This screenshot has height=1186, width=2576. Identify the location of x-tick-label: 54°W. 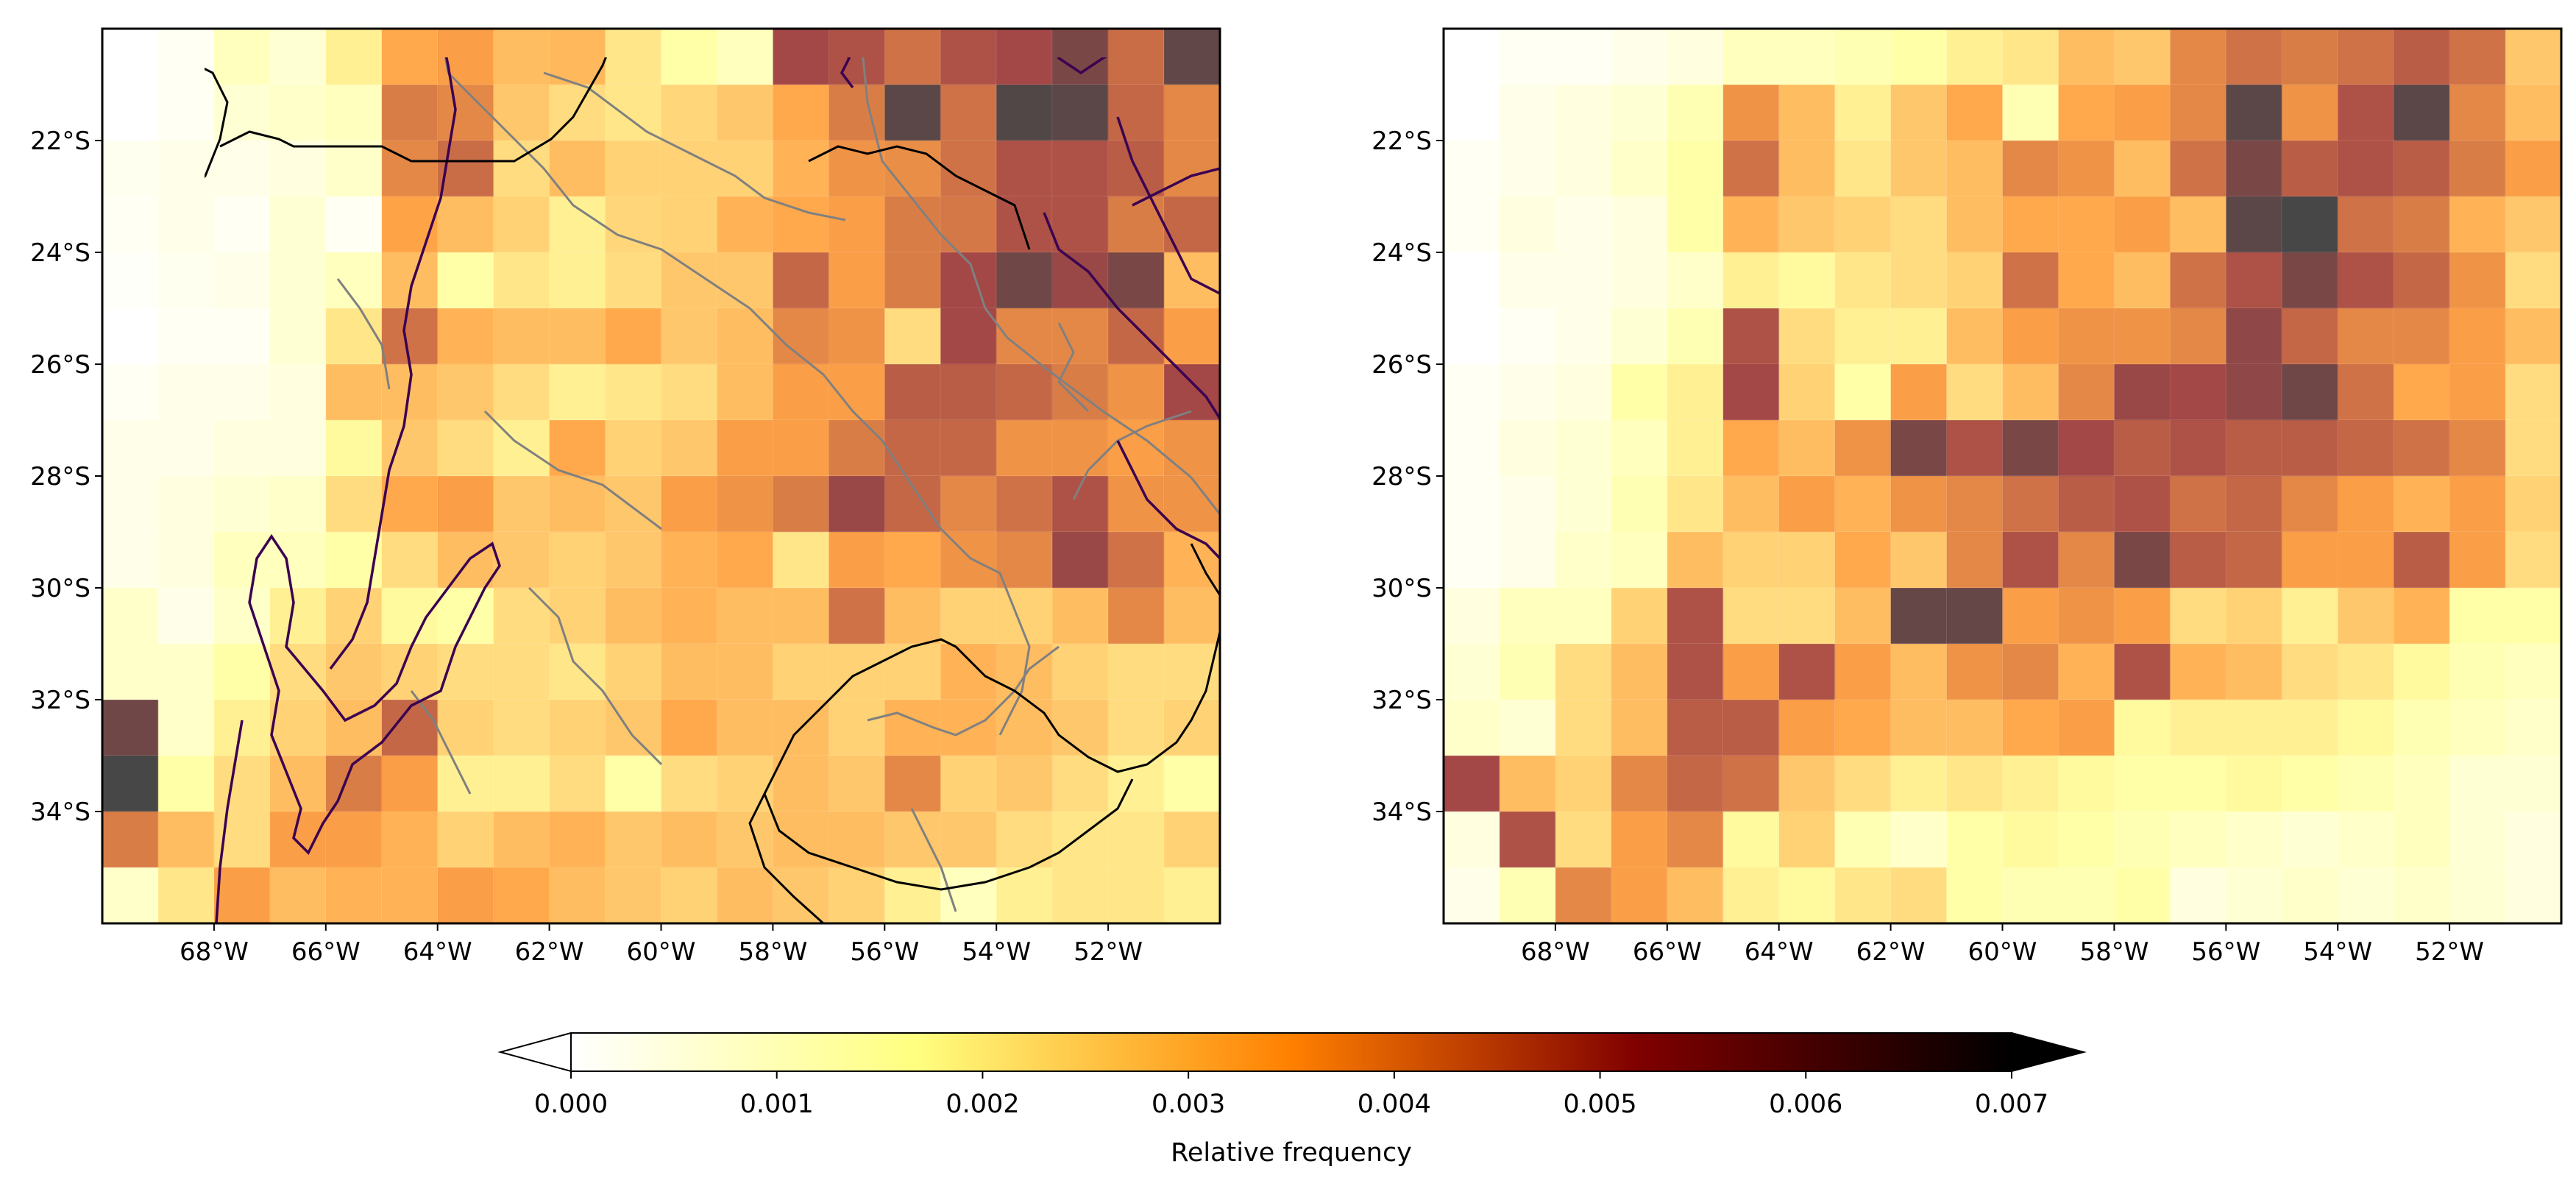
(996, 952).